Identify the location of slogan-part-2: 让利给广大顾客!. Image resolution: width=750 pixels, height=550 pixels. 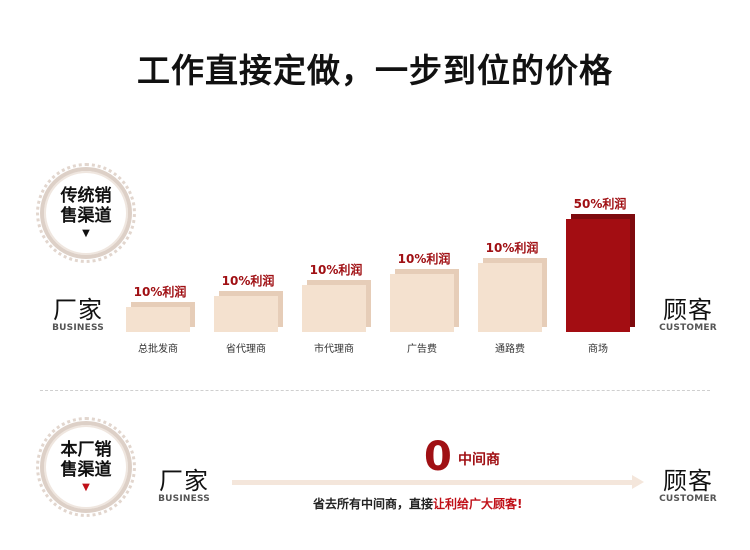
(478, 504).